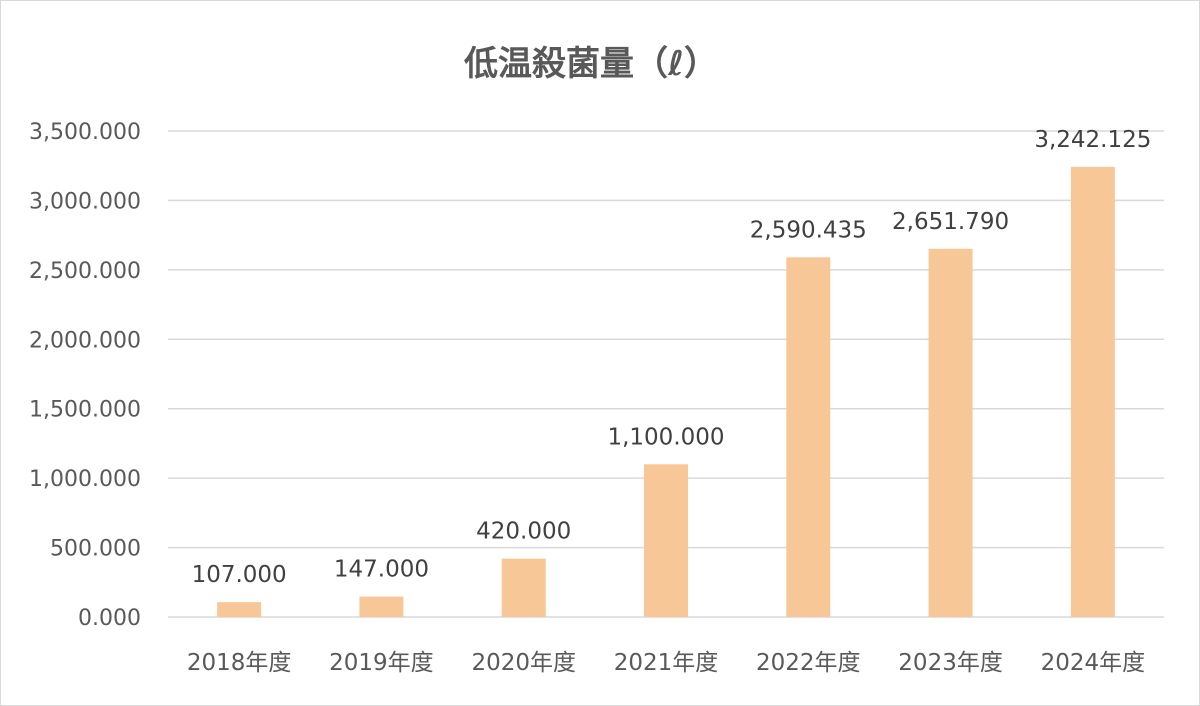 The height and width of the screenshot is (706, 1200). What do you see at coordinates (523, 663) in the screenshot?
I see `x-category-label: 2020年度` at bounding box center [523, 663].